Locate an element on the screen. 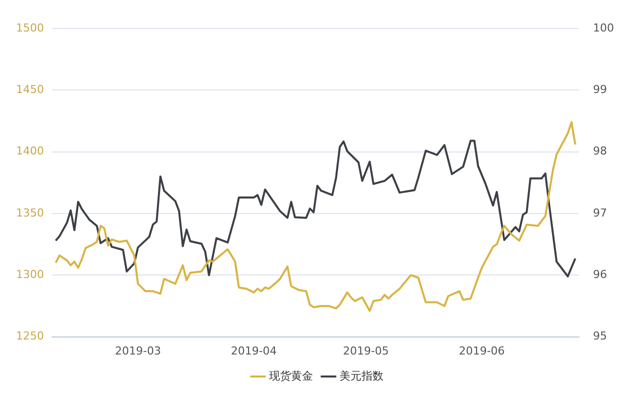 The image size is (640, 400). y2-tick-label: 95 is located at coordinates (600, 336).